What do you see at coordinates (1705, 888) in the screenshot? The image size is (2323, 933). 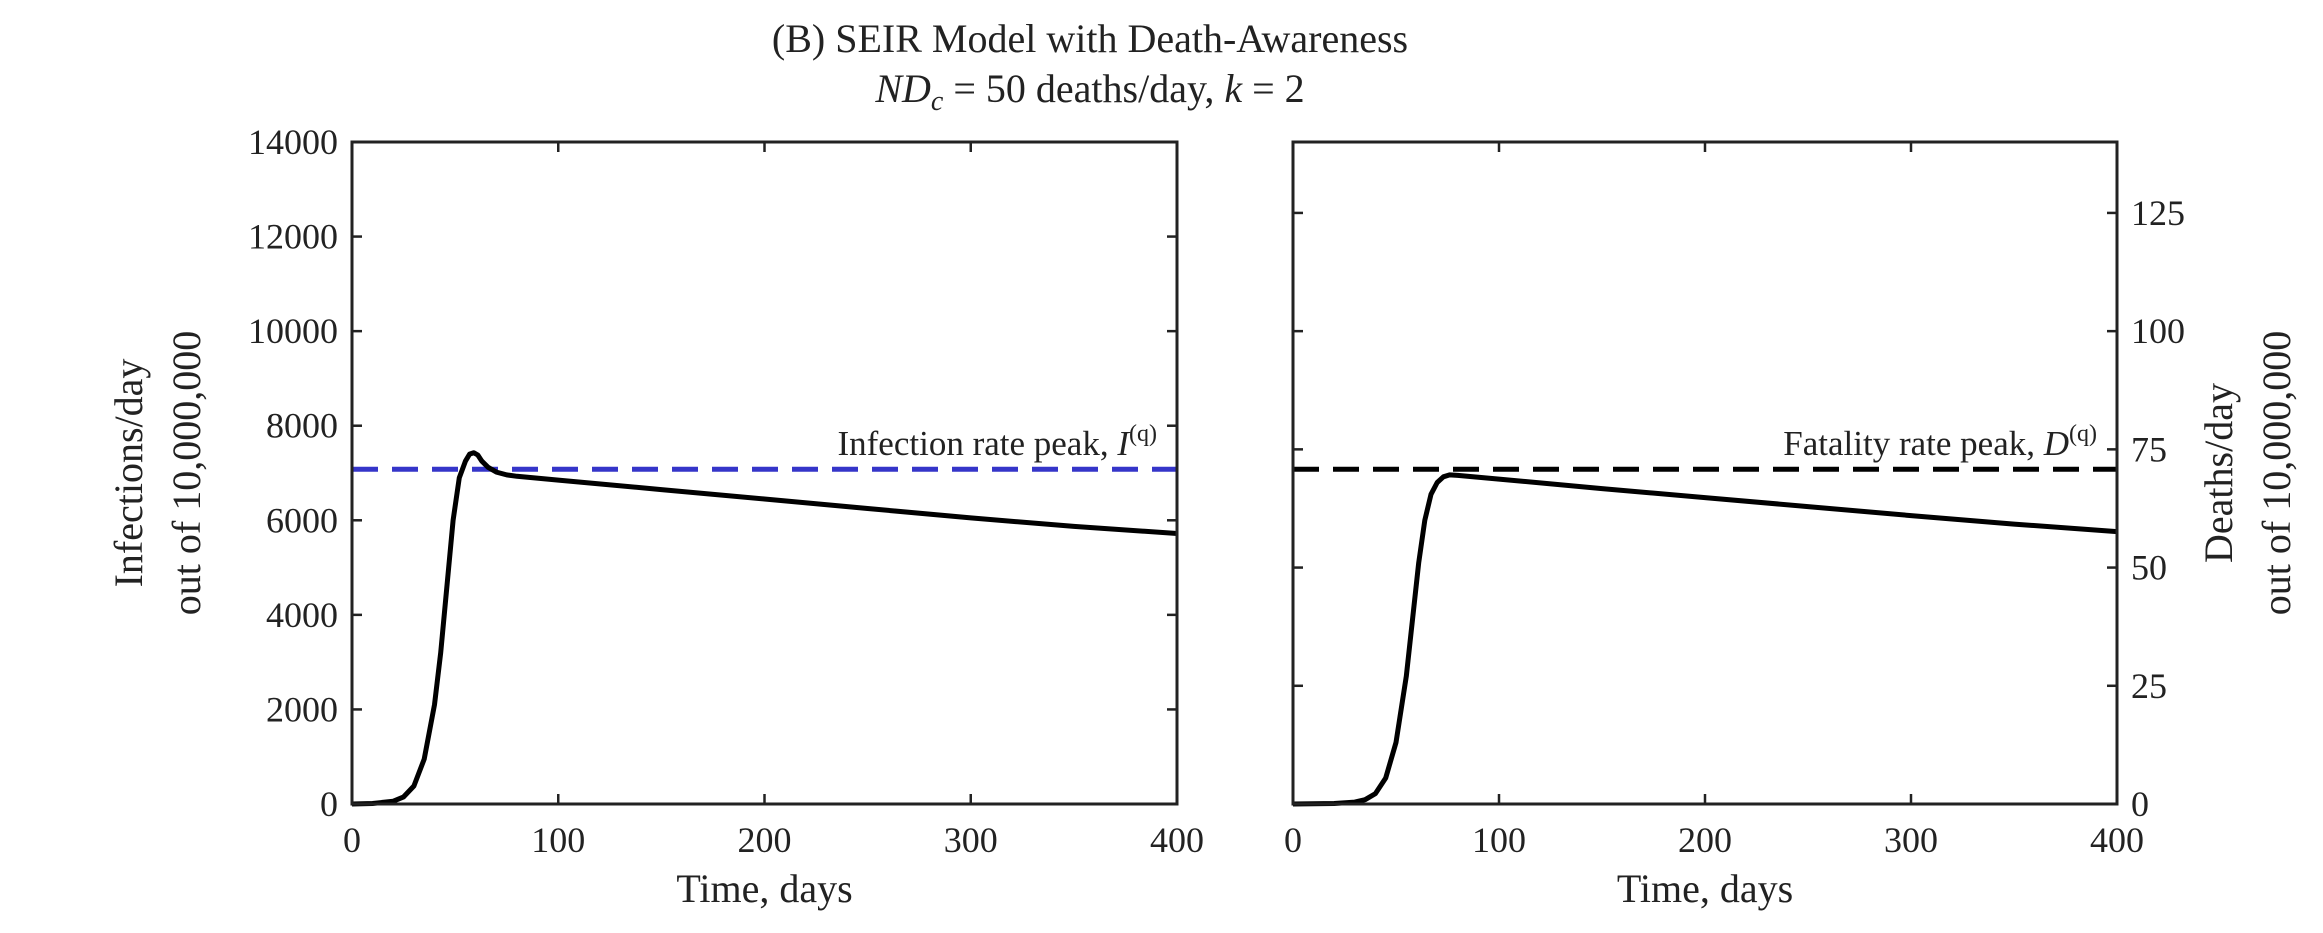 I see `deaths-x-axis-label: Time, days` at bounding box center [1705, 888].